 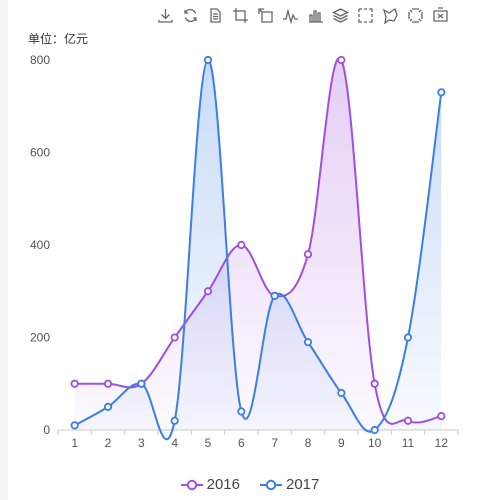 What do you see at coordinates (40, 245) in the screenshot?
I see `y-tick-label: 400` at bounding box center [40, 245].